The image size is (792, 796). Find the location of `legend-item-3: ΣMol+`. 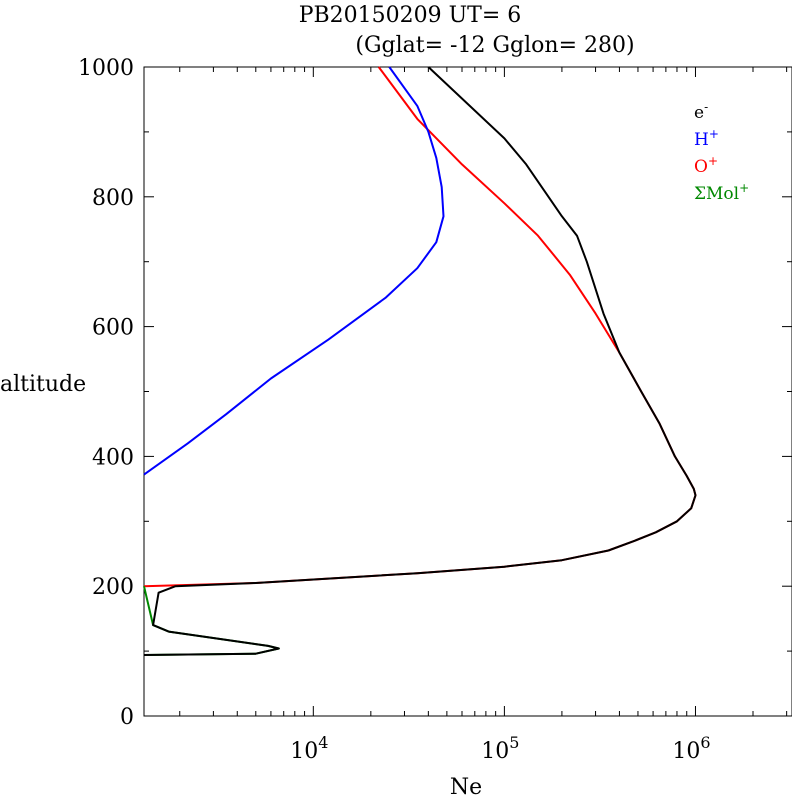

legend-item-3: ΣMol+ is located at coordinates (721, 192).